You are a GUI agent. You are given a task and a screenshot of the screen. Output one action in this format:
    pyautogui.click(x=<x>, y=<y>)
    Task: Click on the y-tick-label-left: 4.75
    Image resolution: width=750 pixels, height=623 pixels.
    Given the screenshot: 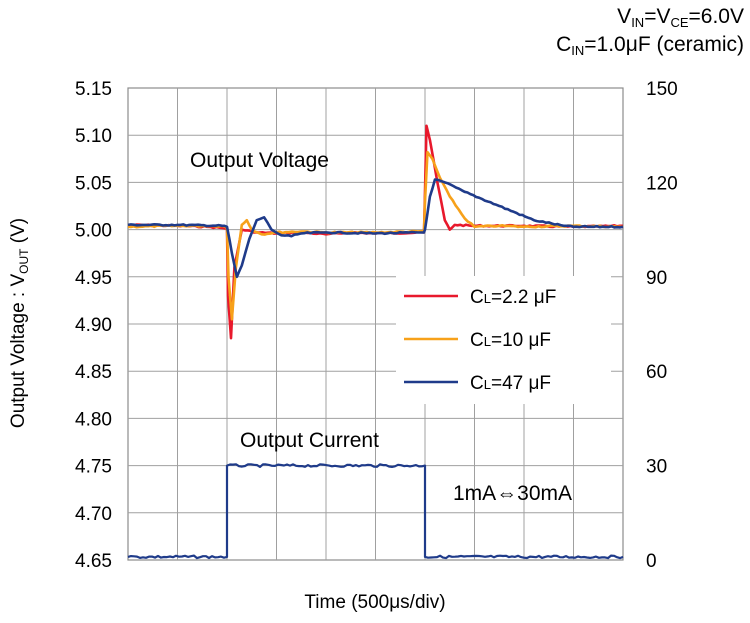 What is the action you would take?
    pyautogui.click(x=93, y=467)
    